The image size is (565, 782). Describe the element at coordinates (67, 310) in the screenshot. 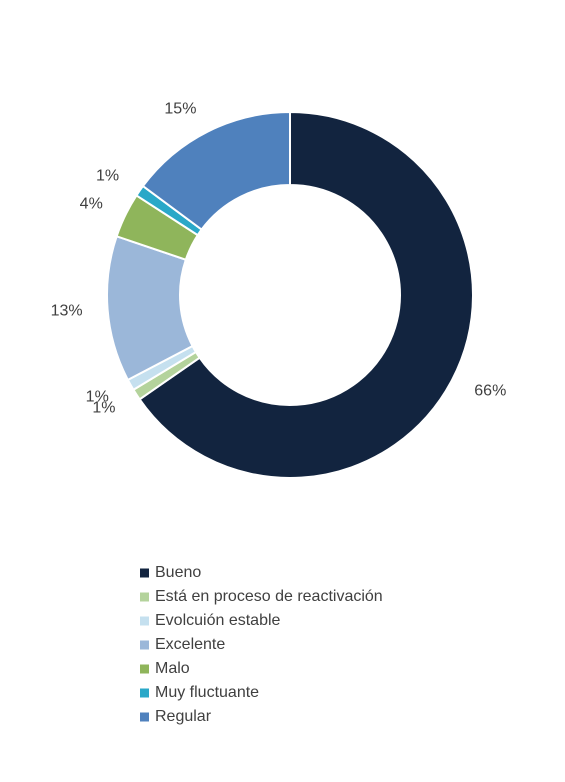

I see `data-label: 13%` at that location.